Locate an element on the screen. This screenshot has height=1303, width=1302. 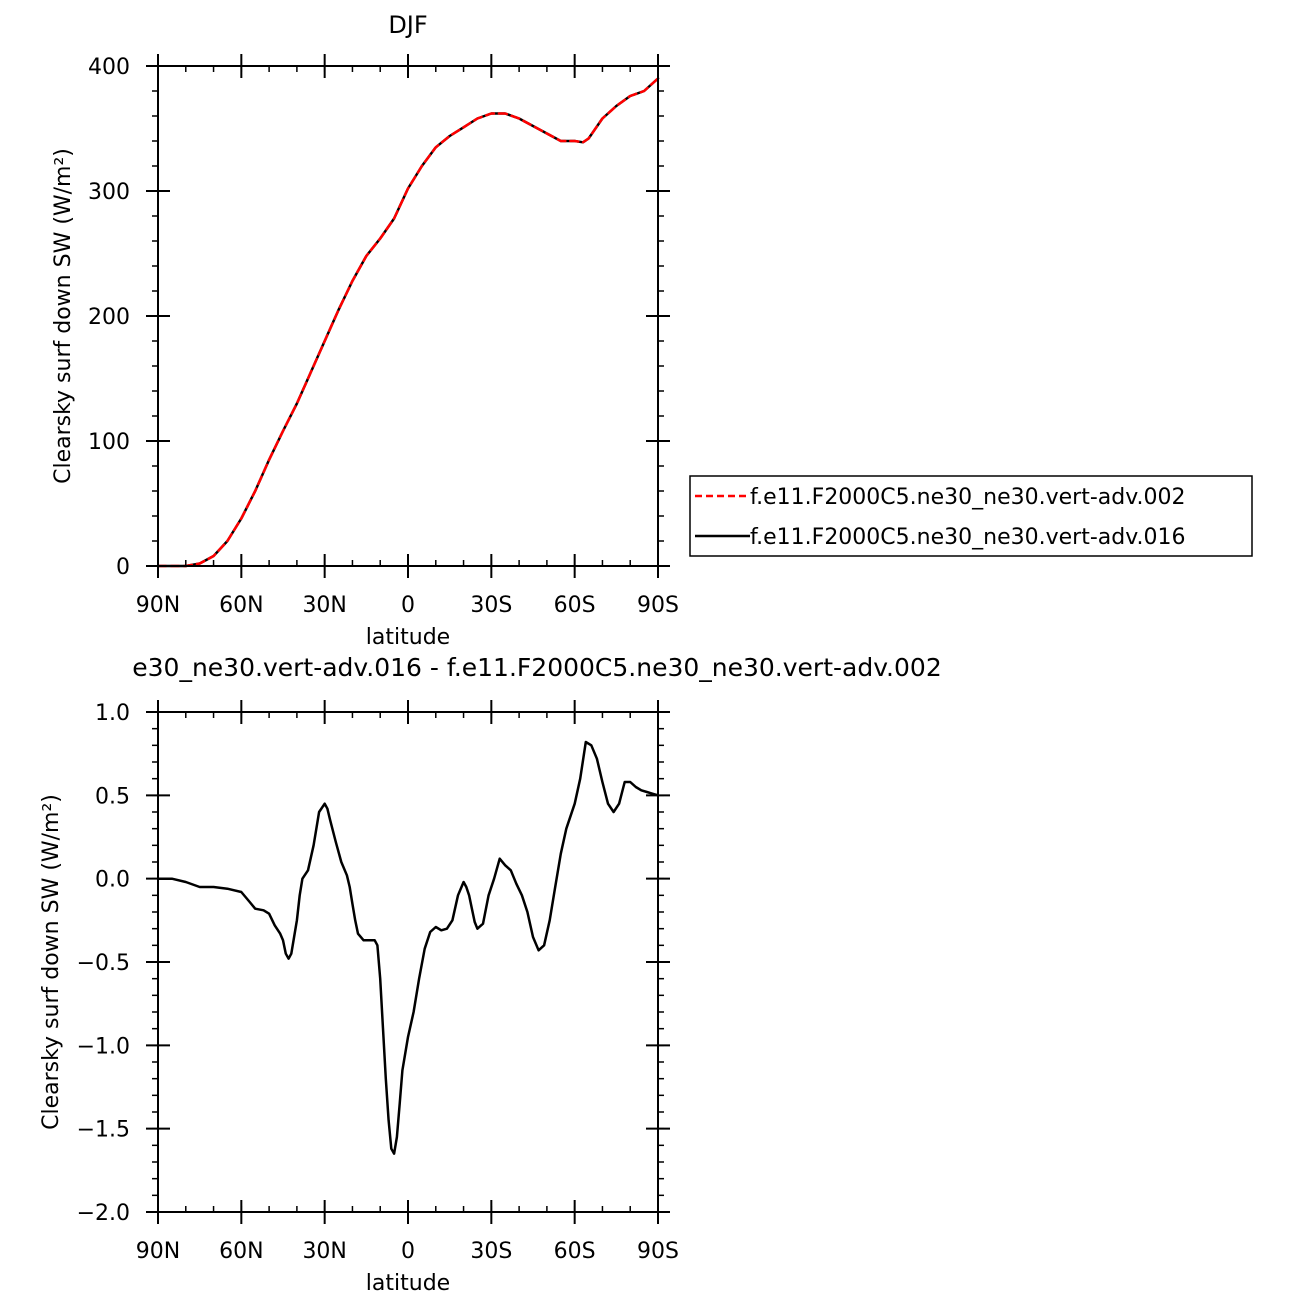
bottom-y-axis-label: Clearsky surf down SW (W/m²) is located at coordinates (51, 962).